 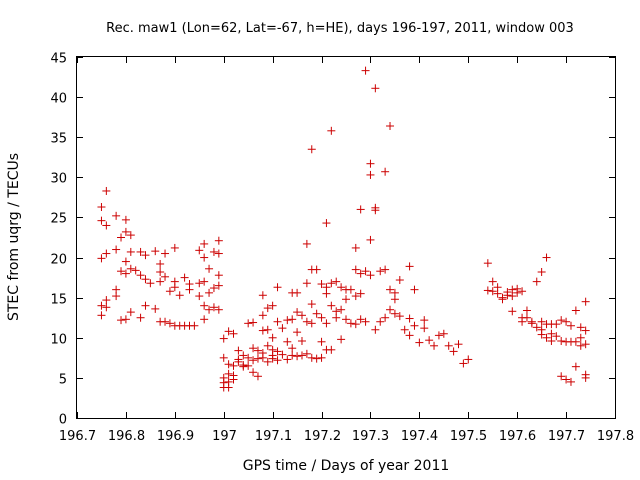 What do you see at coordinates (322, 436) in the screenshot?
I see `x-tick-label: 197.2` at bounding box center [322, 436].